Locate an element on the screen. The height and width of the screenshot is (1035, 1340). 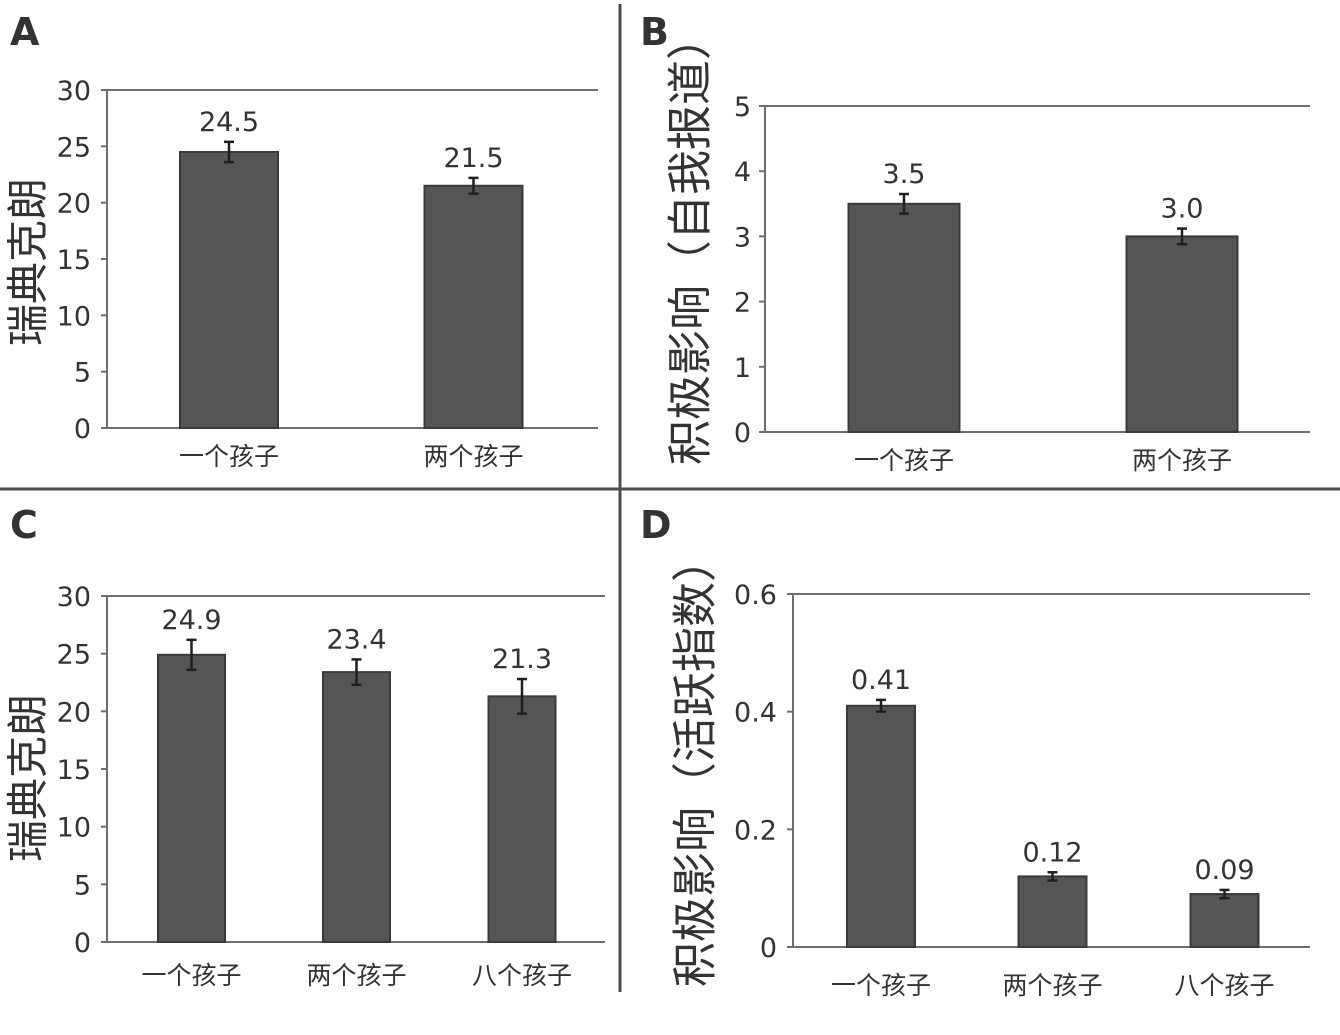
y-tick-label: 4 is located at coordinates (742, 172).